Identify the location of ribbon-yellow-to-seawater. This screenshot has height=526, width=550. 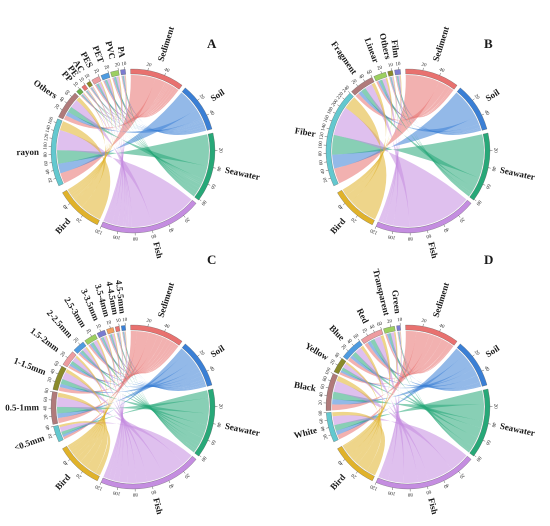
(412, 397).